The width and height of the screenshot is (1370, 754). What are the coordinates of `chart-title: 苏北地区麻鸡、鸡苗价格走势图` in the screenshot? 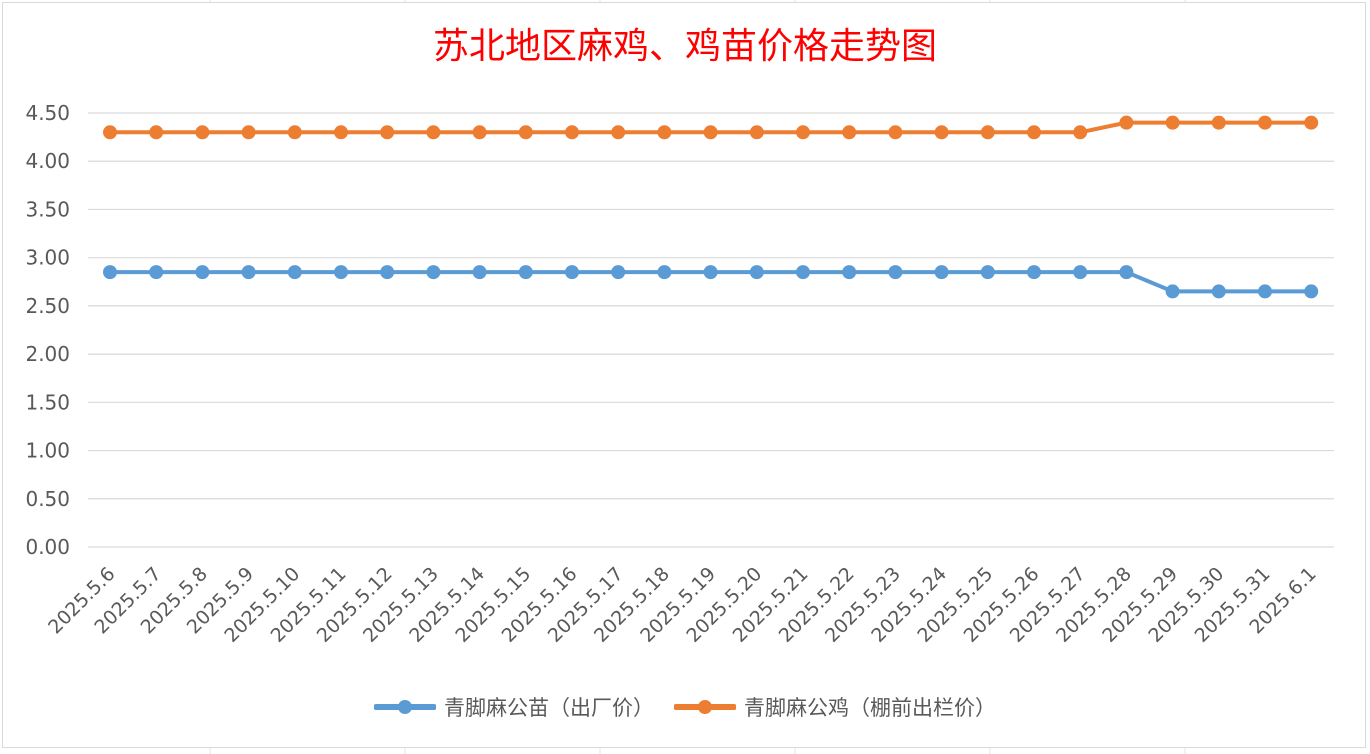 It's located at (684, 46).